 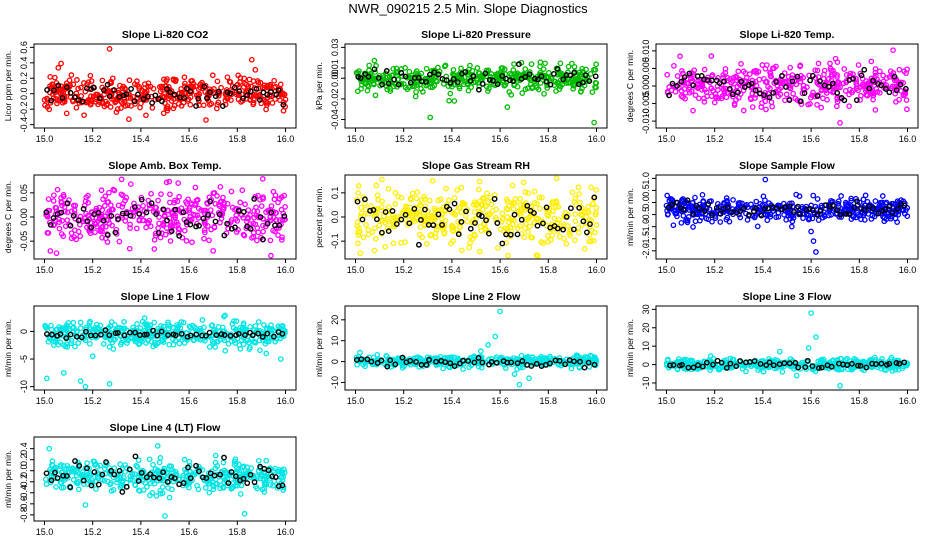 What do you see at coordinates (24, 125) in the screenshot?
I see `y-tick-label: -0.4` at bounding box center [24, 125].